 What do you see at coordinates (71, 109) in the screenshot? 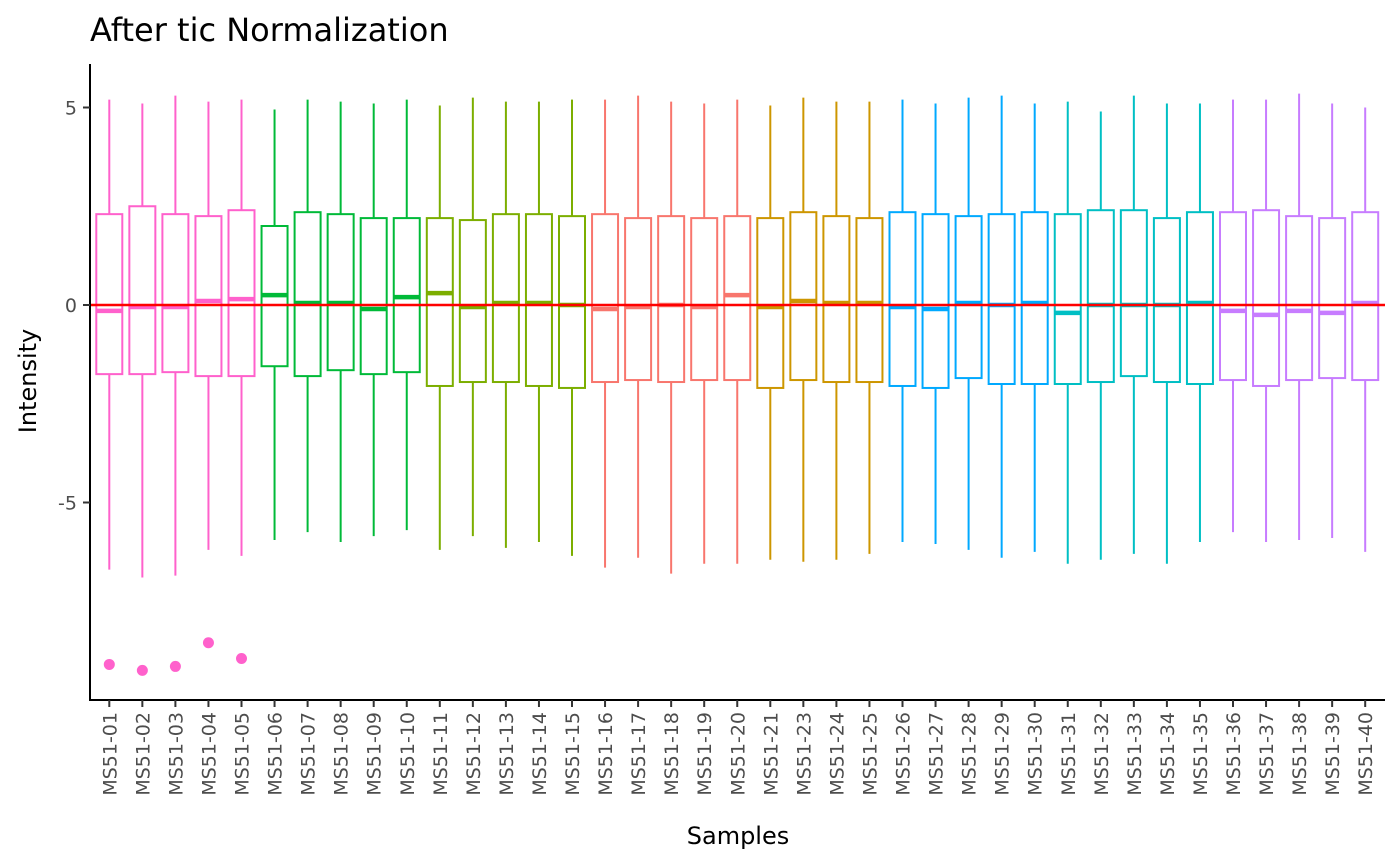
I see `y-tick-label: 5` at bounding box center [71, 109].